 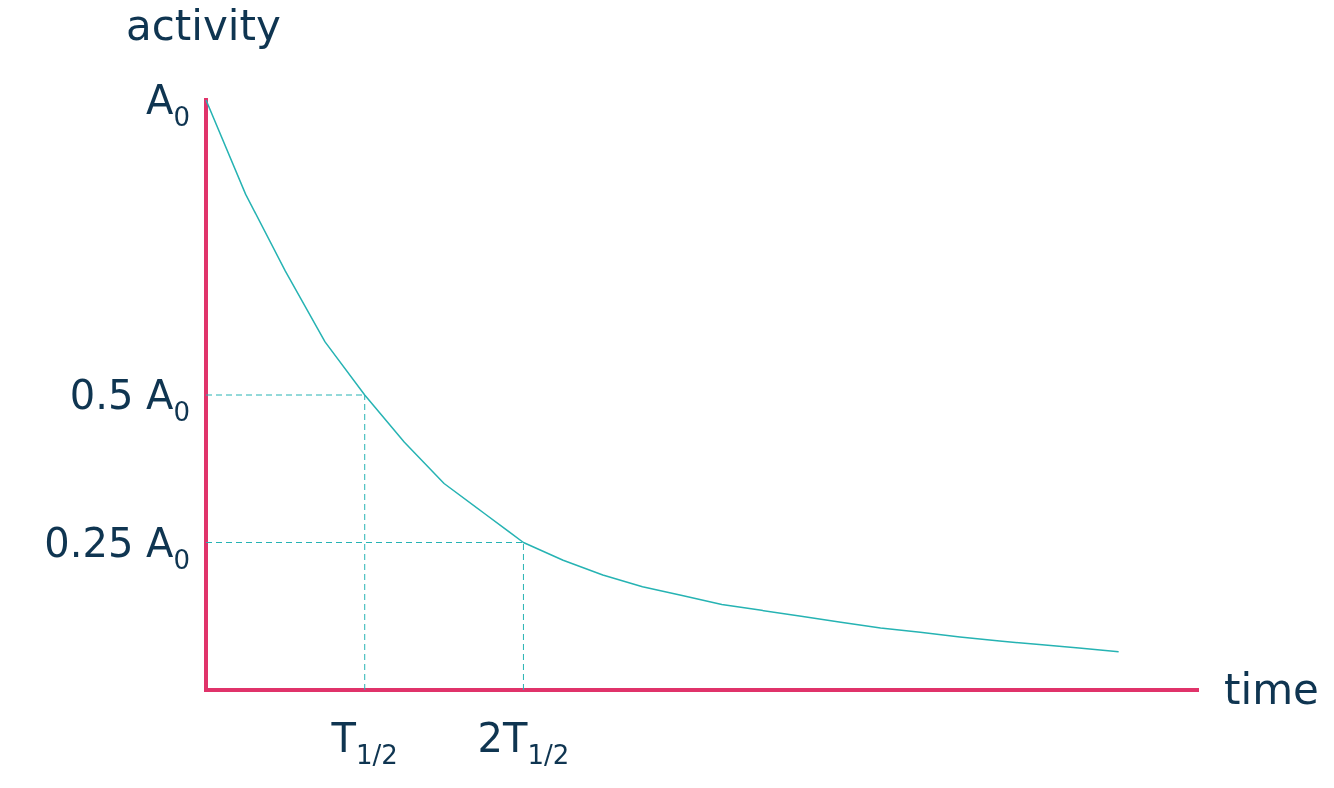 What do you see at coordinates (1271, 689) in the screenshot?
I see `x-axis-title: time` at bounding box center [1271, 689].